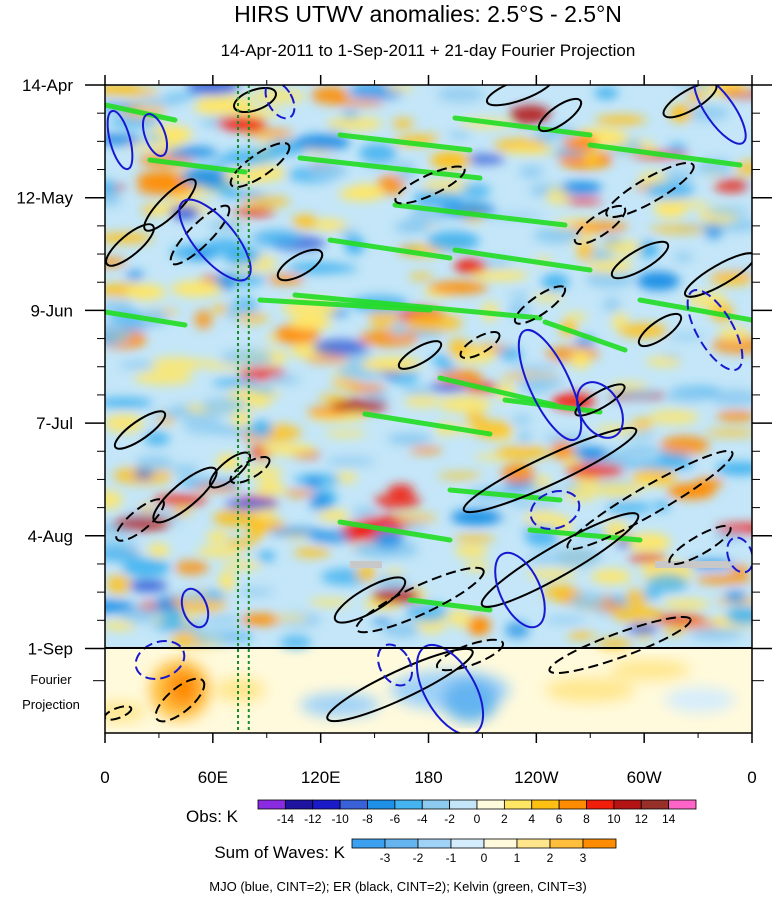 This screenshot has width=772, height=899. What do you see at coordinates (243, 409) in the screenshot?
I see `reference-lines` at bounding box center [243, 409].